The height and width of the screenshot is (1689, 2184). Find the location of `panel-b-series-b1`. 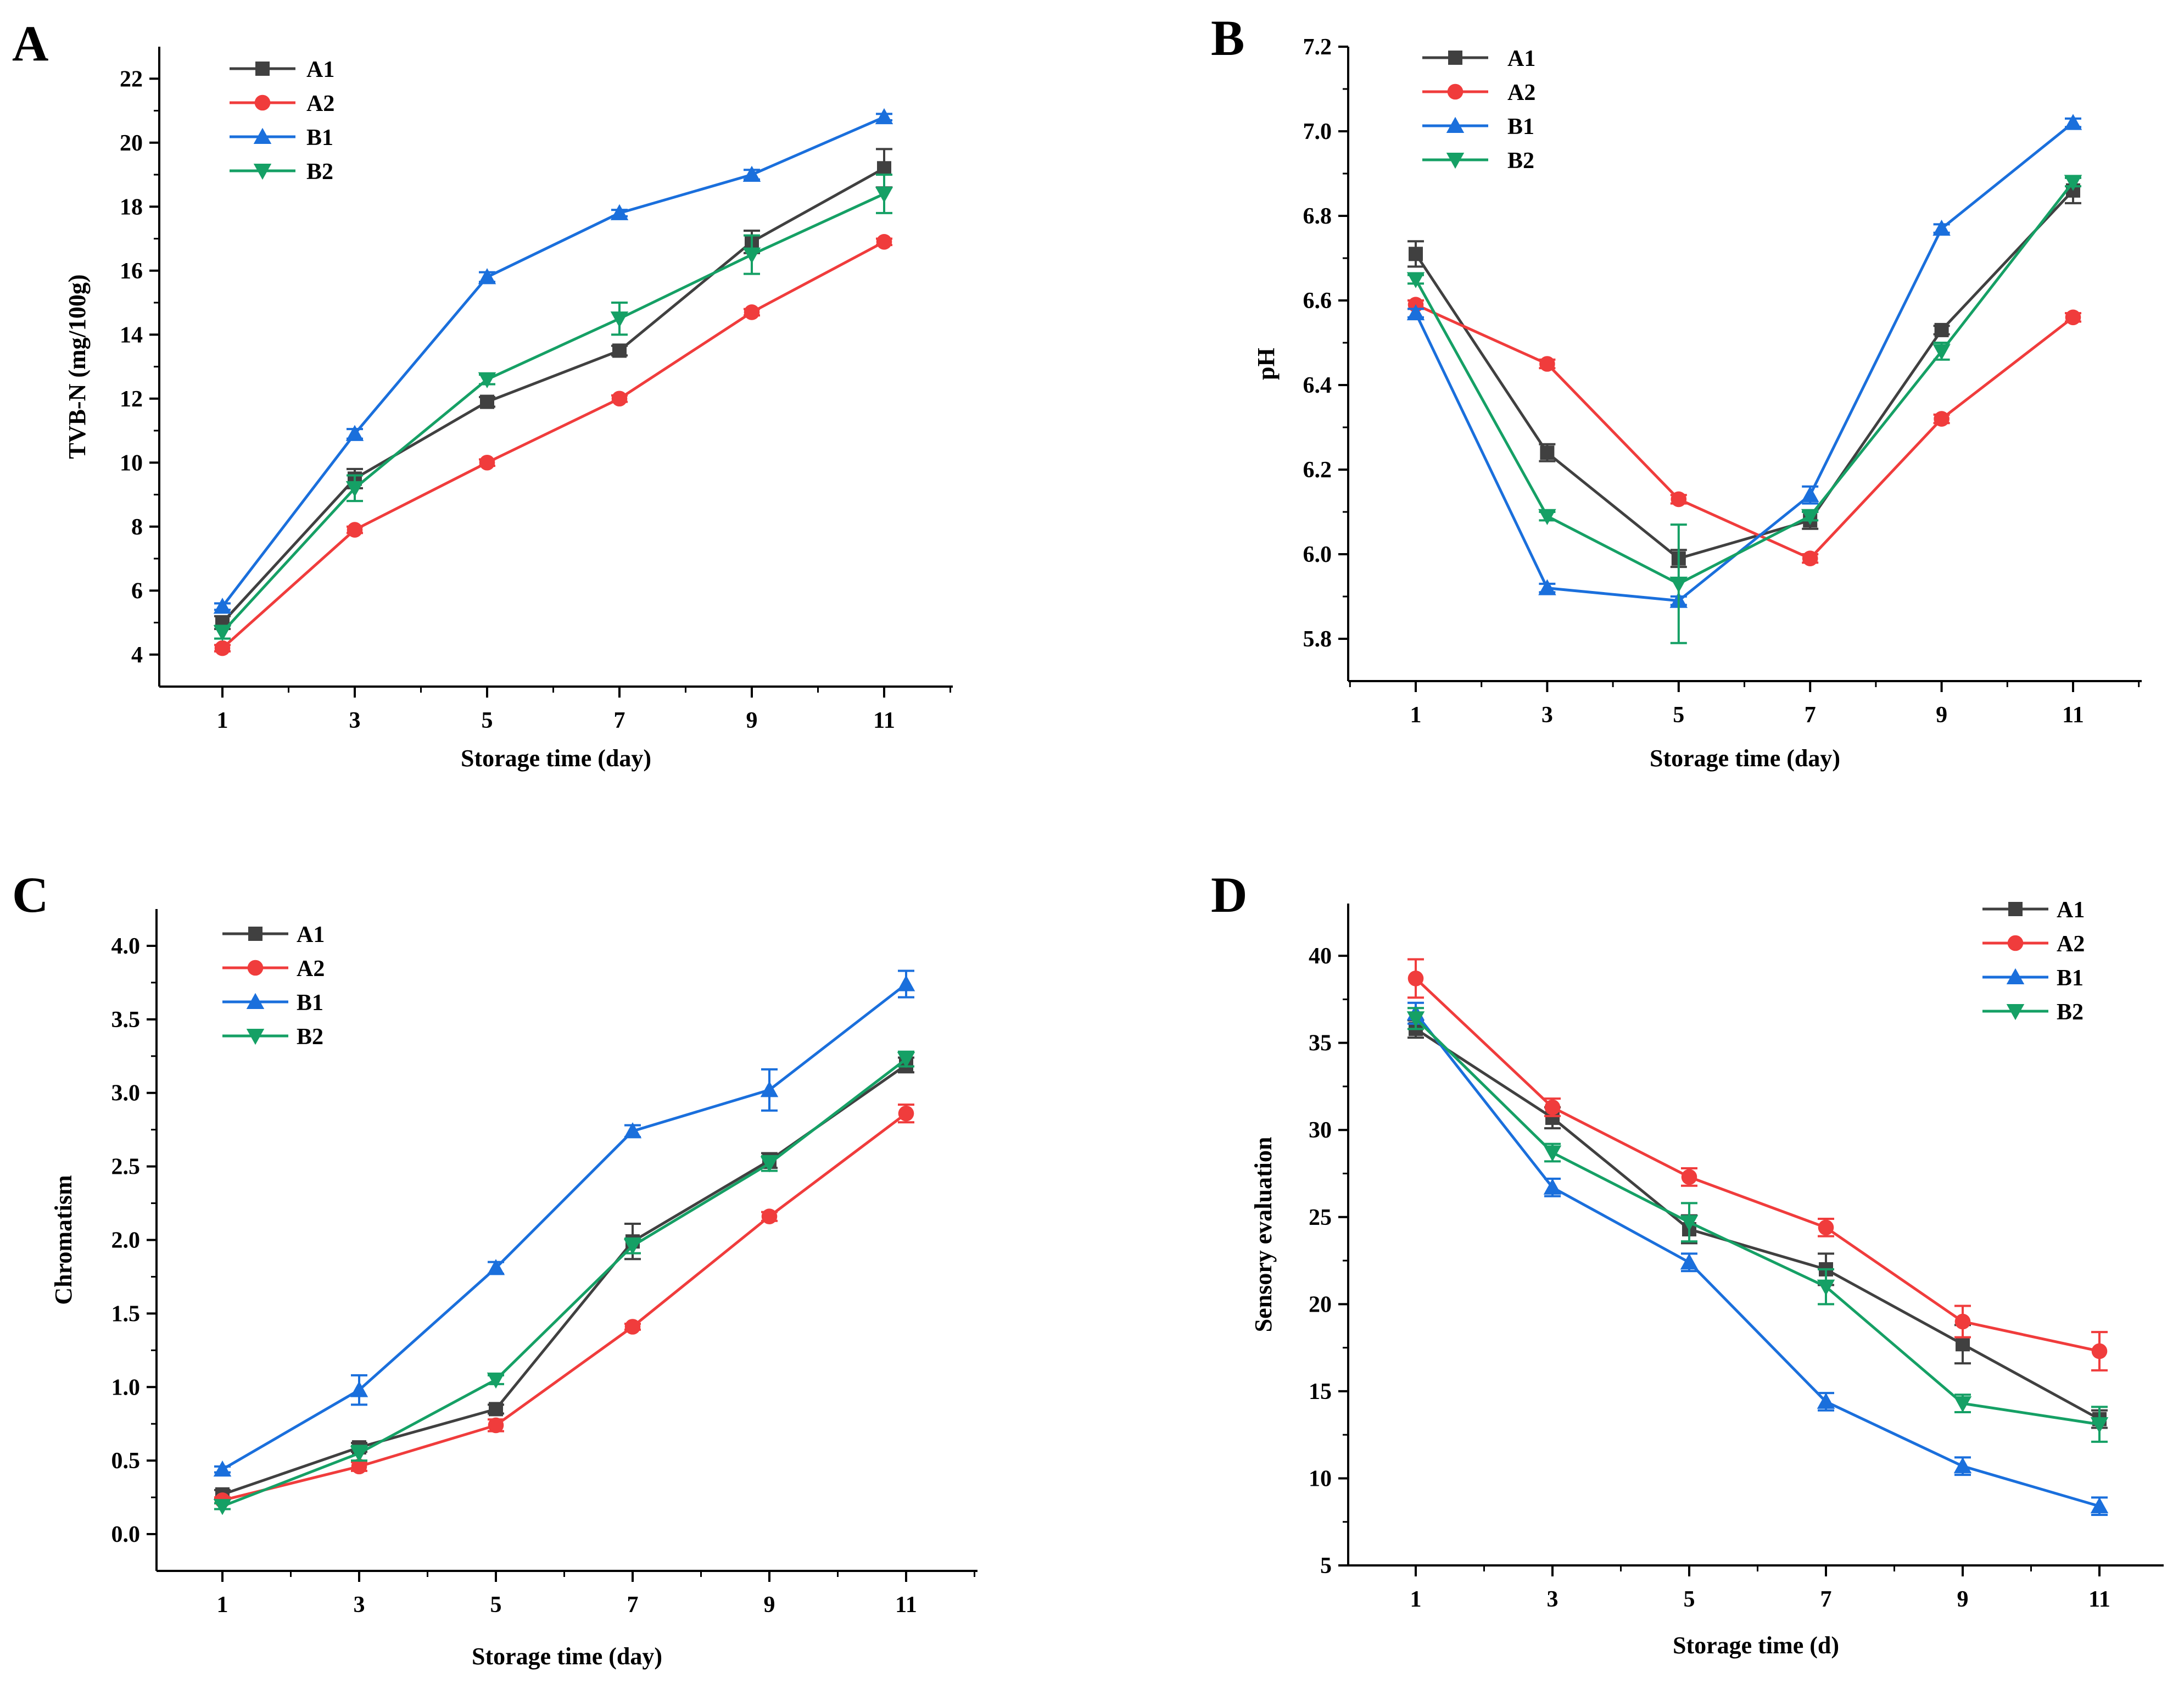

panel-b-series-b1 is located at coordinates (1744, 361).